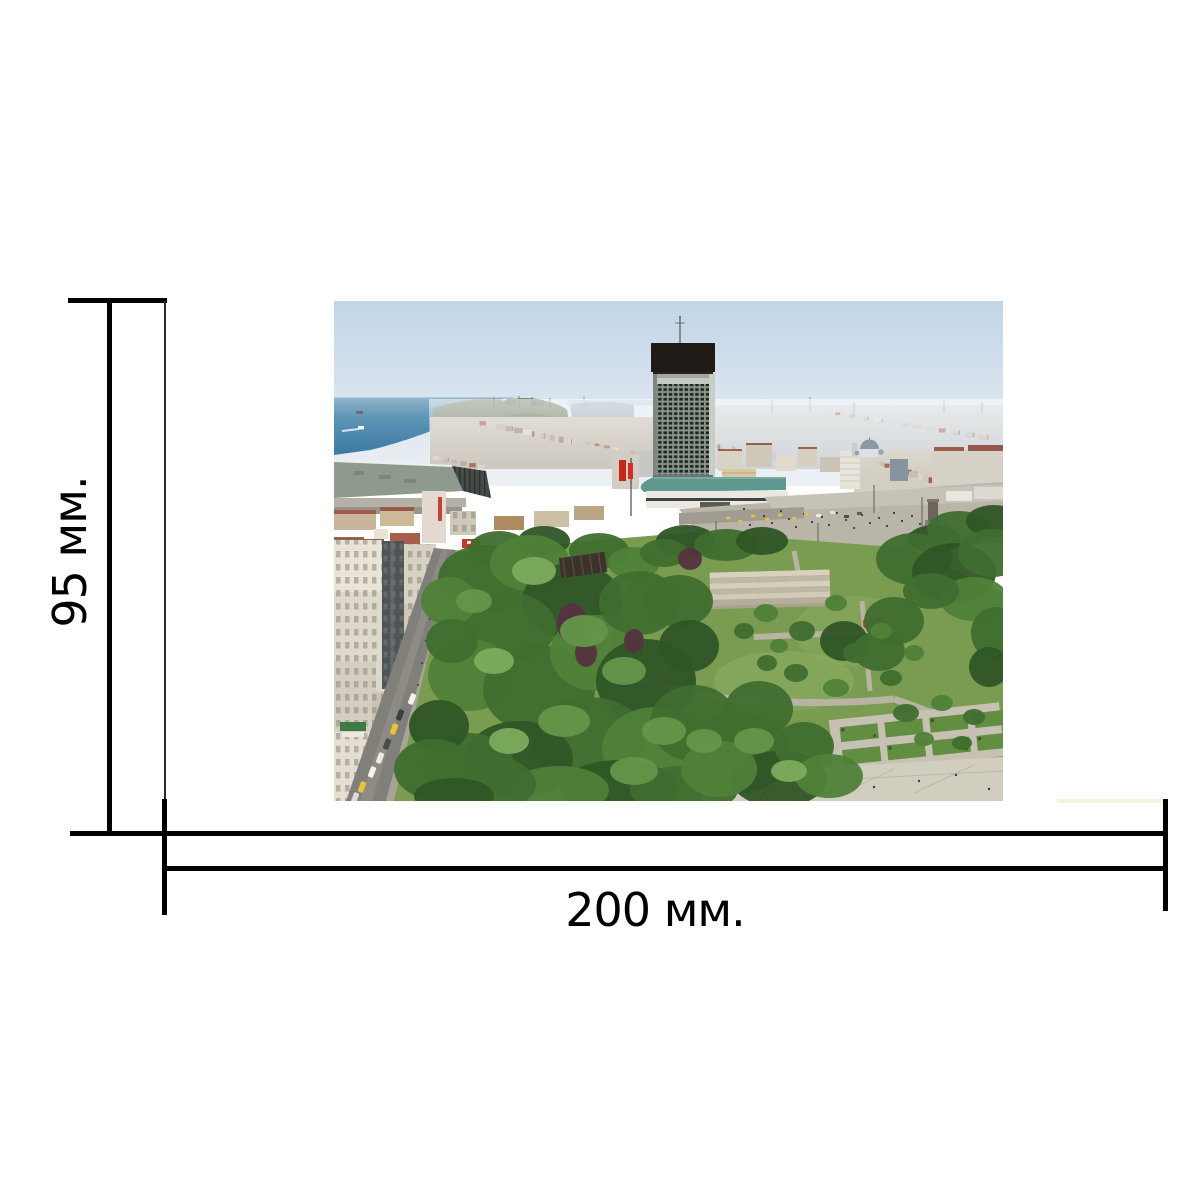  What do you see at coordinates (683, 357) in the screenshot?
I see `tower-top-block` at bounding box center [683, 357].